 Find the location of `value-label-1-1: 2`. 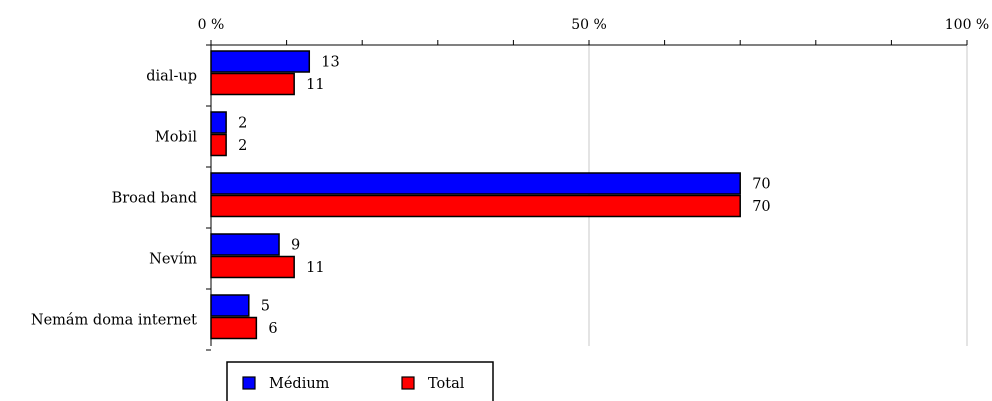

value-label-1-1: 2 is located at coordinates (242, 146).